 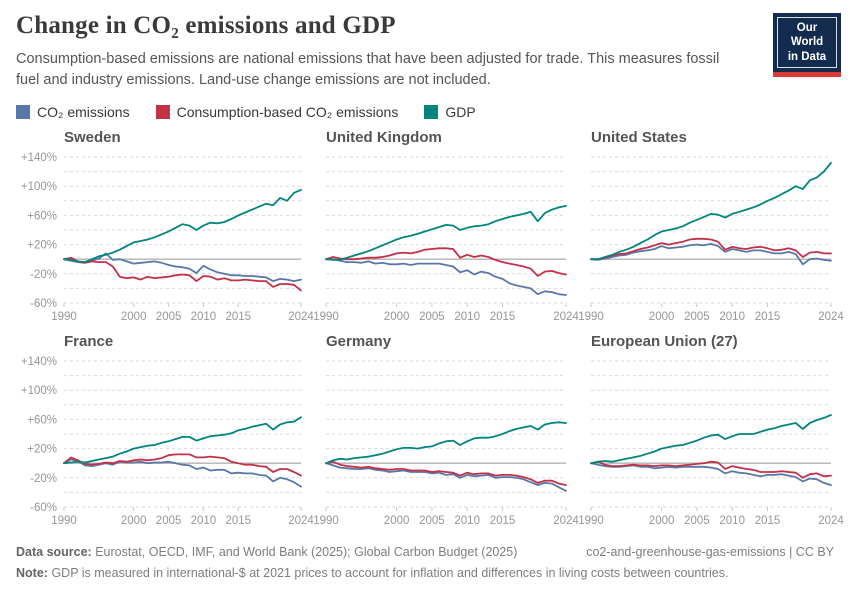 I want to click on y-tick-label: +60%, so click(x=42, y=216).